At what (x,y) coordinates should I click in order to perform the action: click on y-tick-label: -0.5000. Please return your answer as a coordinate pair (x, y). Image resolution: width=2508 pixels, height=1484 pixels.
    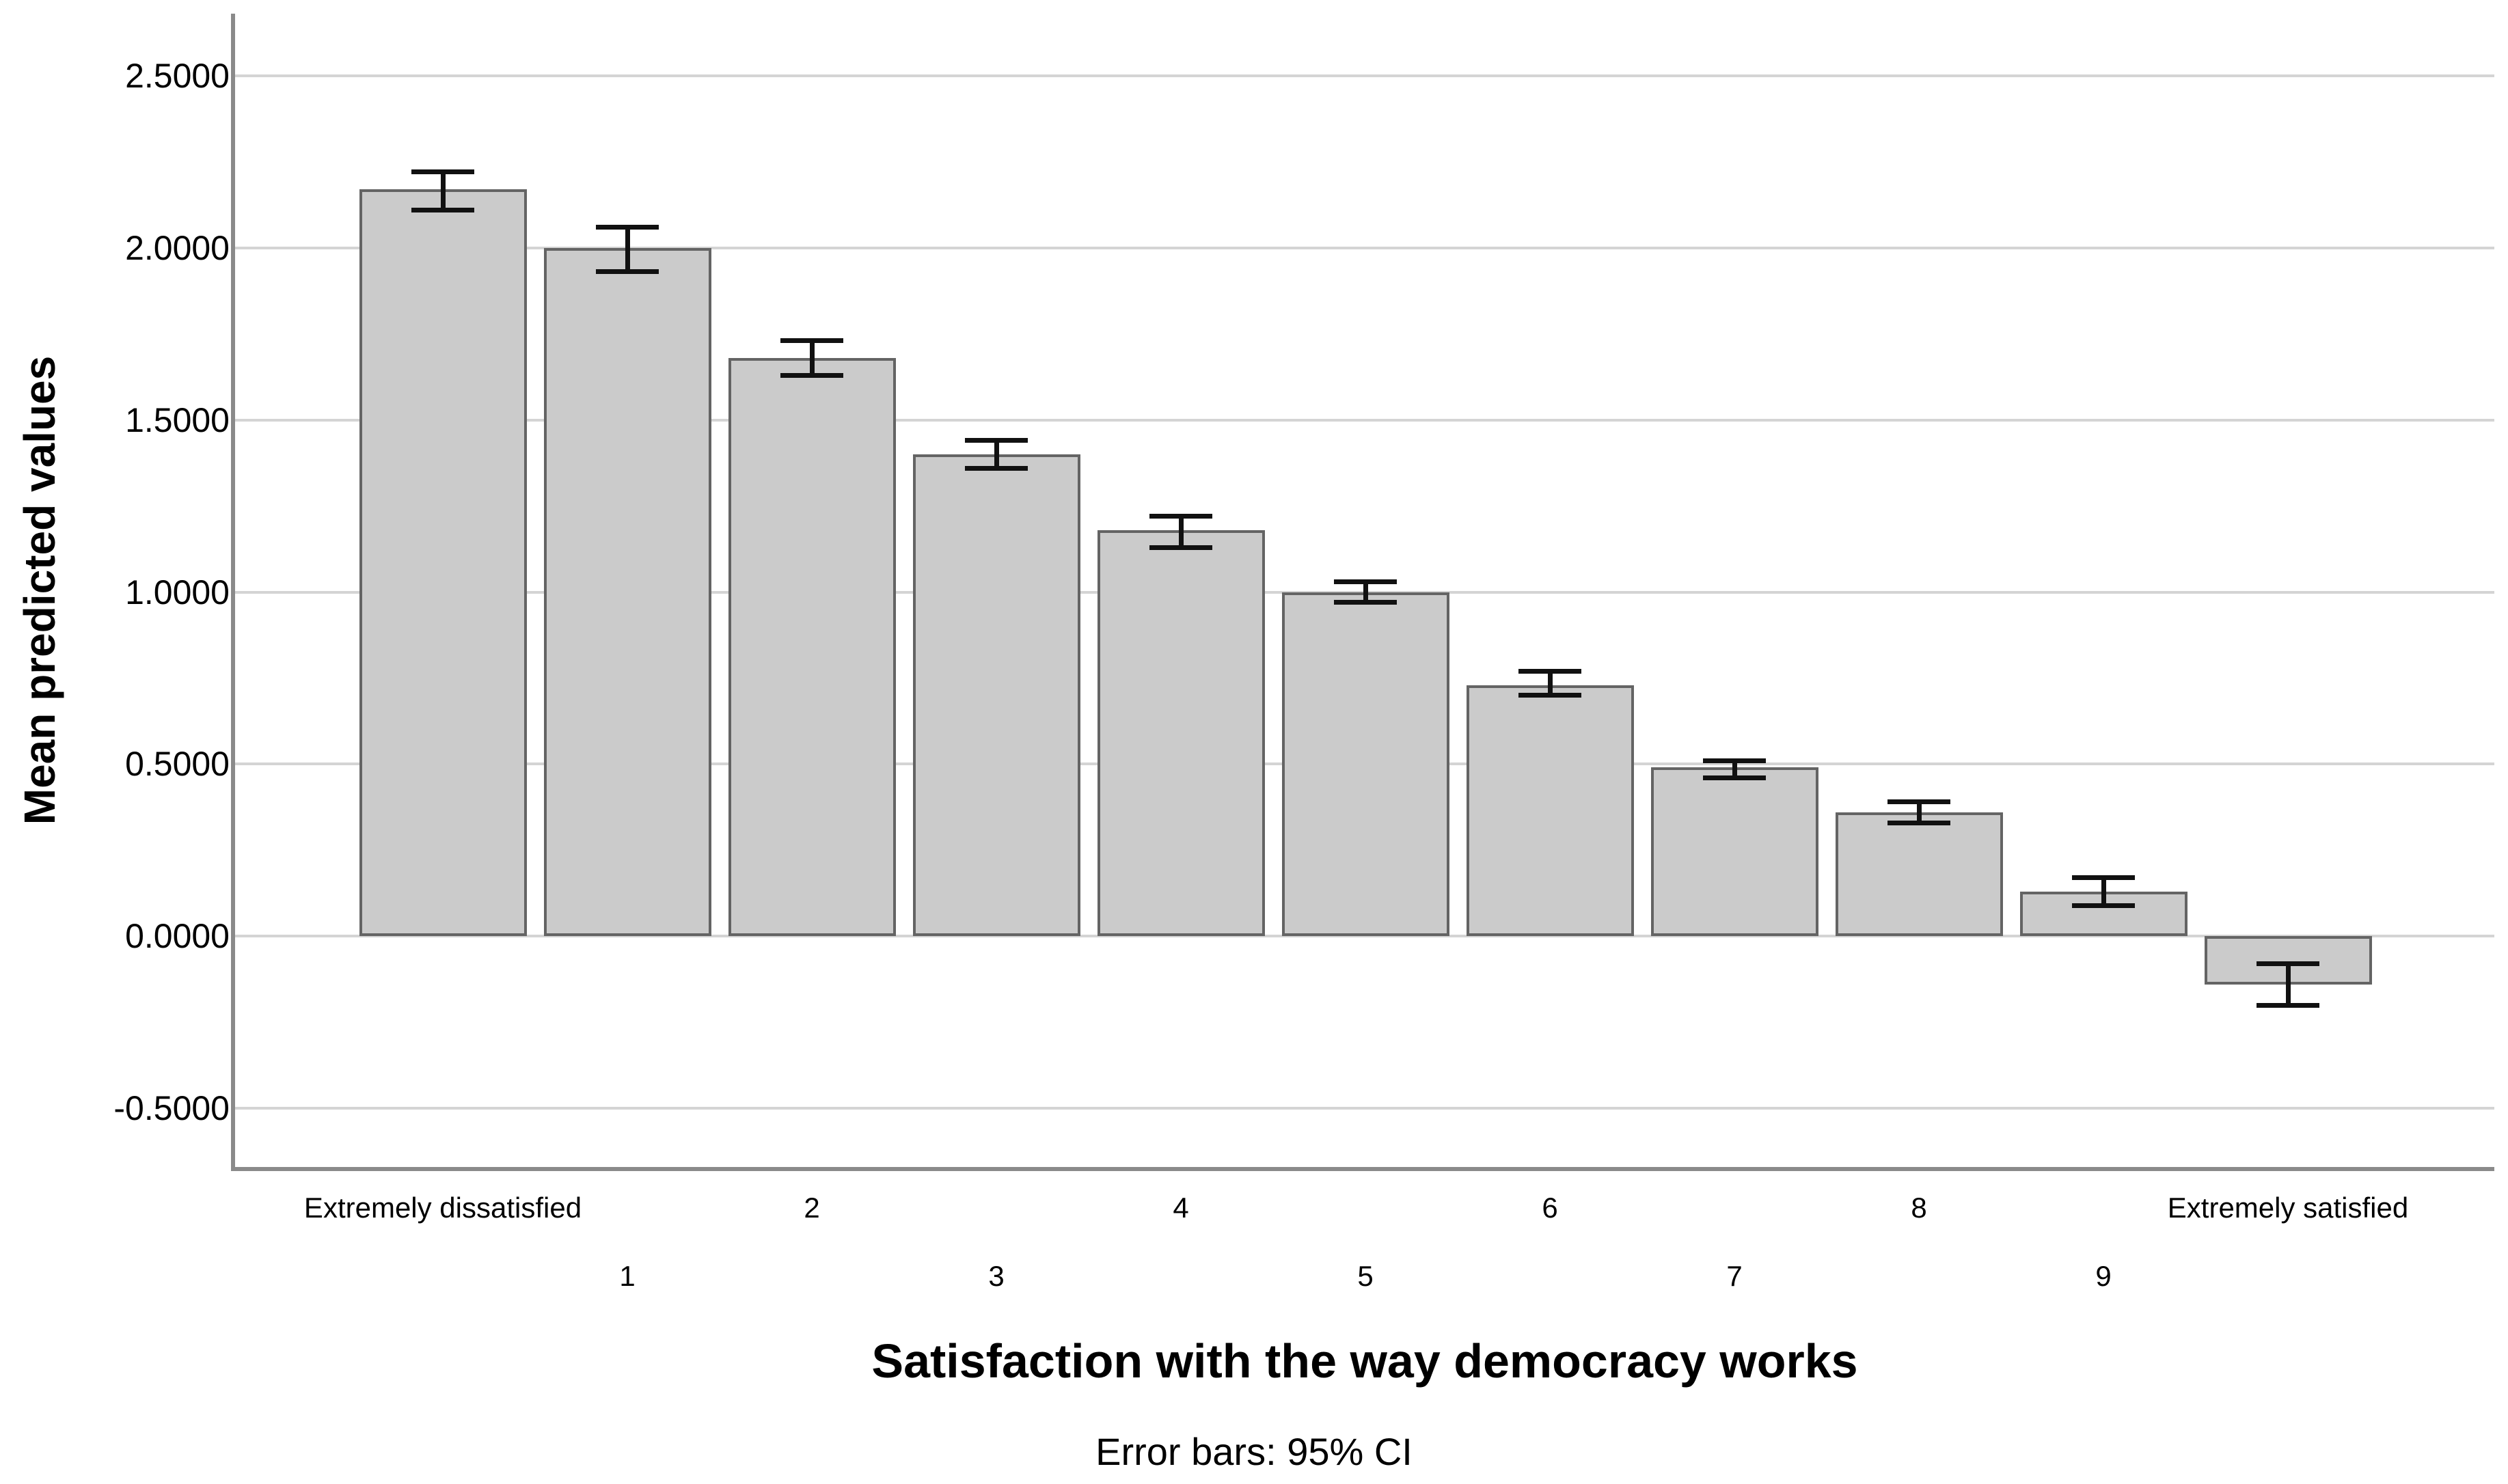
    Looking at the image, I should click on (171, 1109).